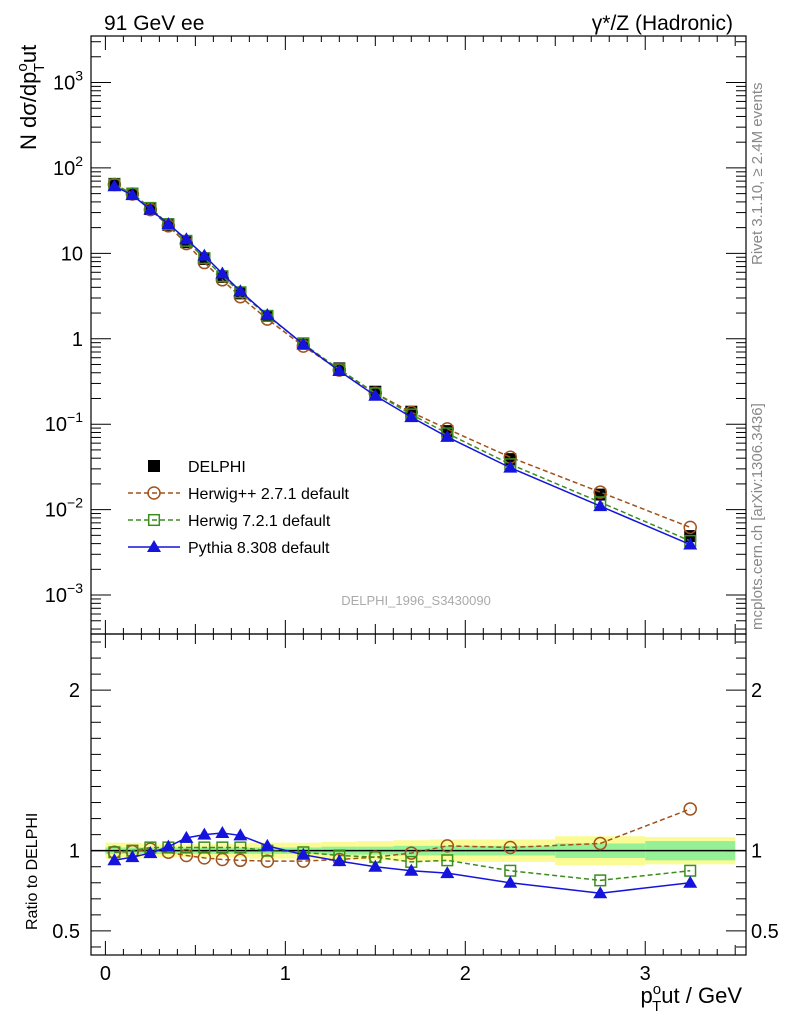  I want to click on y-tick-label: 10³, so click(68, 80).